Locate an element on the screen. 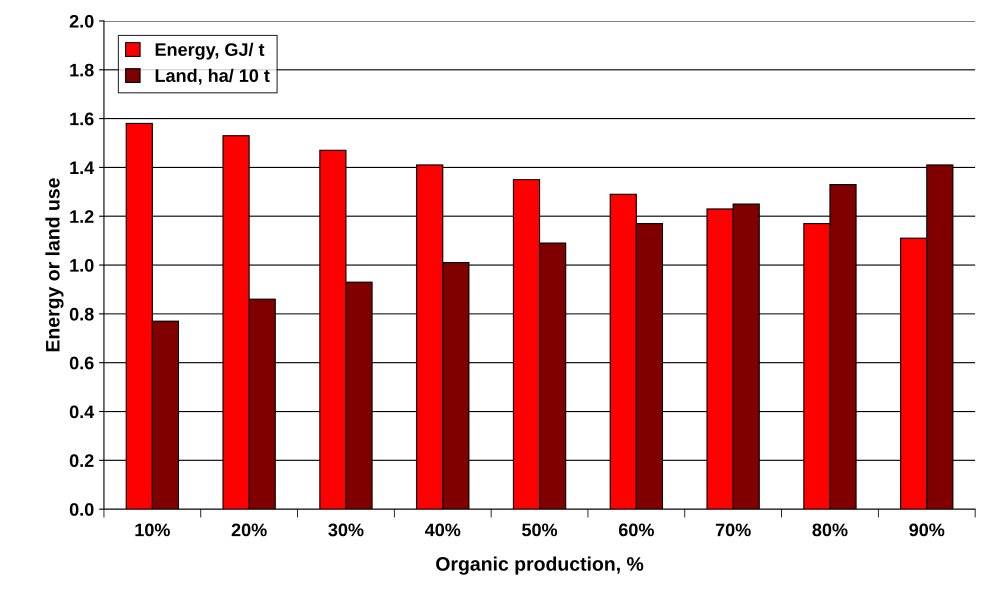 The height and width of the screenshot is (599, 990). y-tick-label: 1.6 is located at coordinates (82, 119).